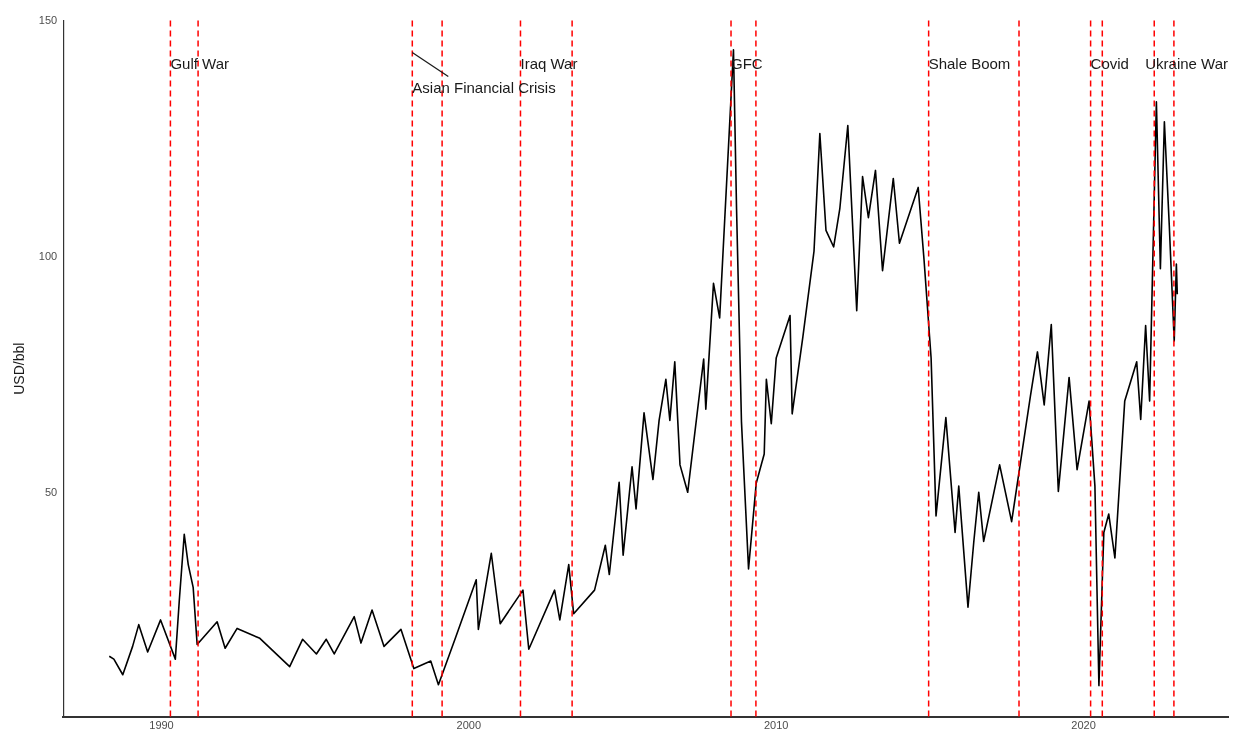  Describe the element at coordinates (1109, 63) in the screenshot. I see `ref-line-label: Covid` at that location.